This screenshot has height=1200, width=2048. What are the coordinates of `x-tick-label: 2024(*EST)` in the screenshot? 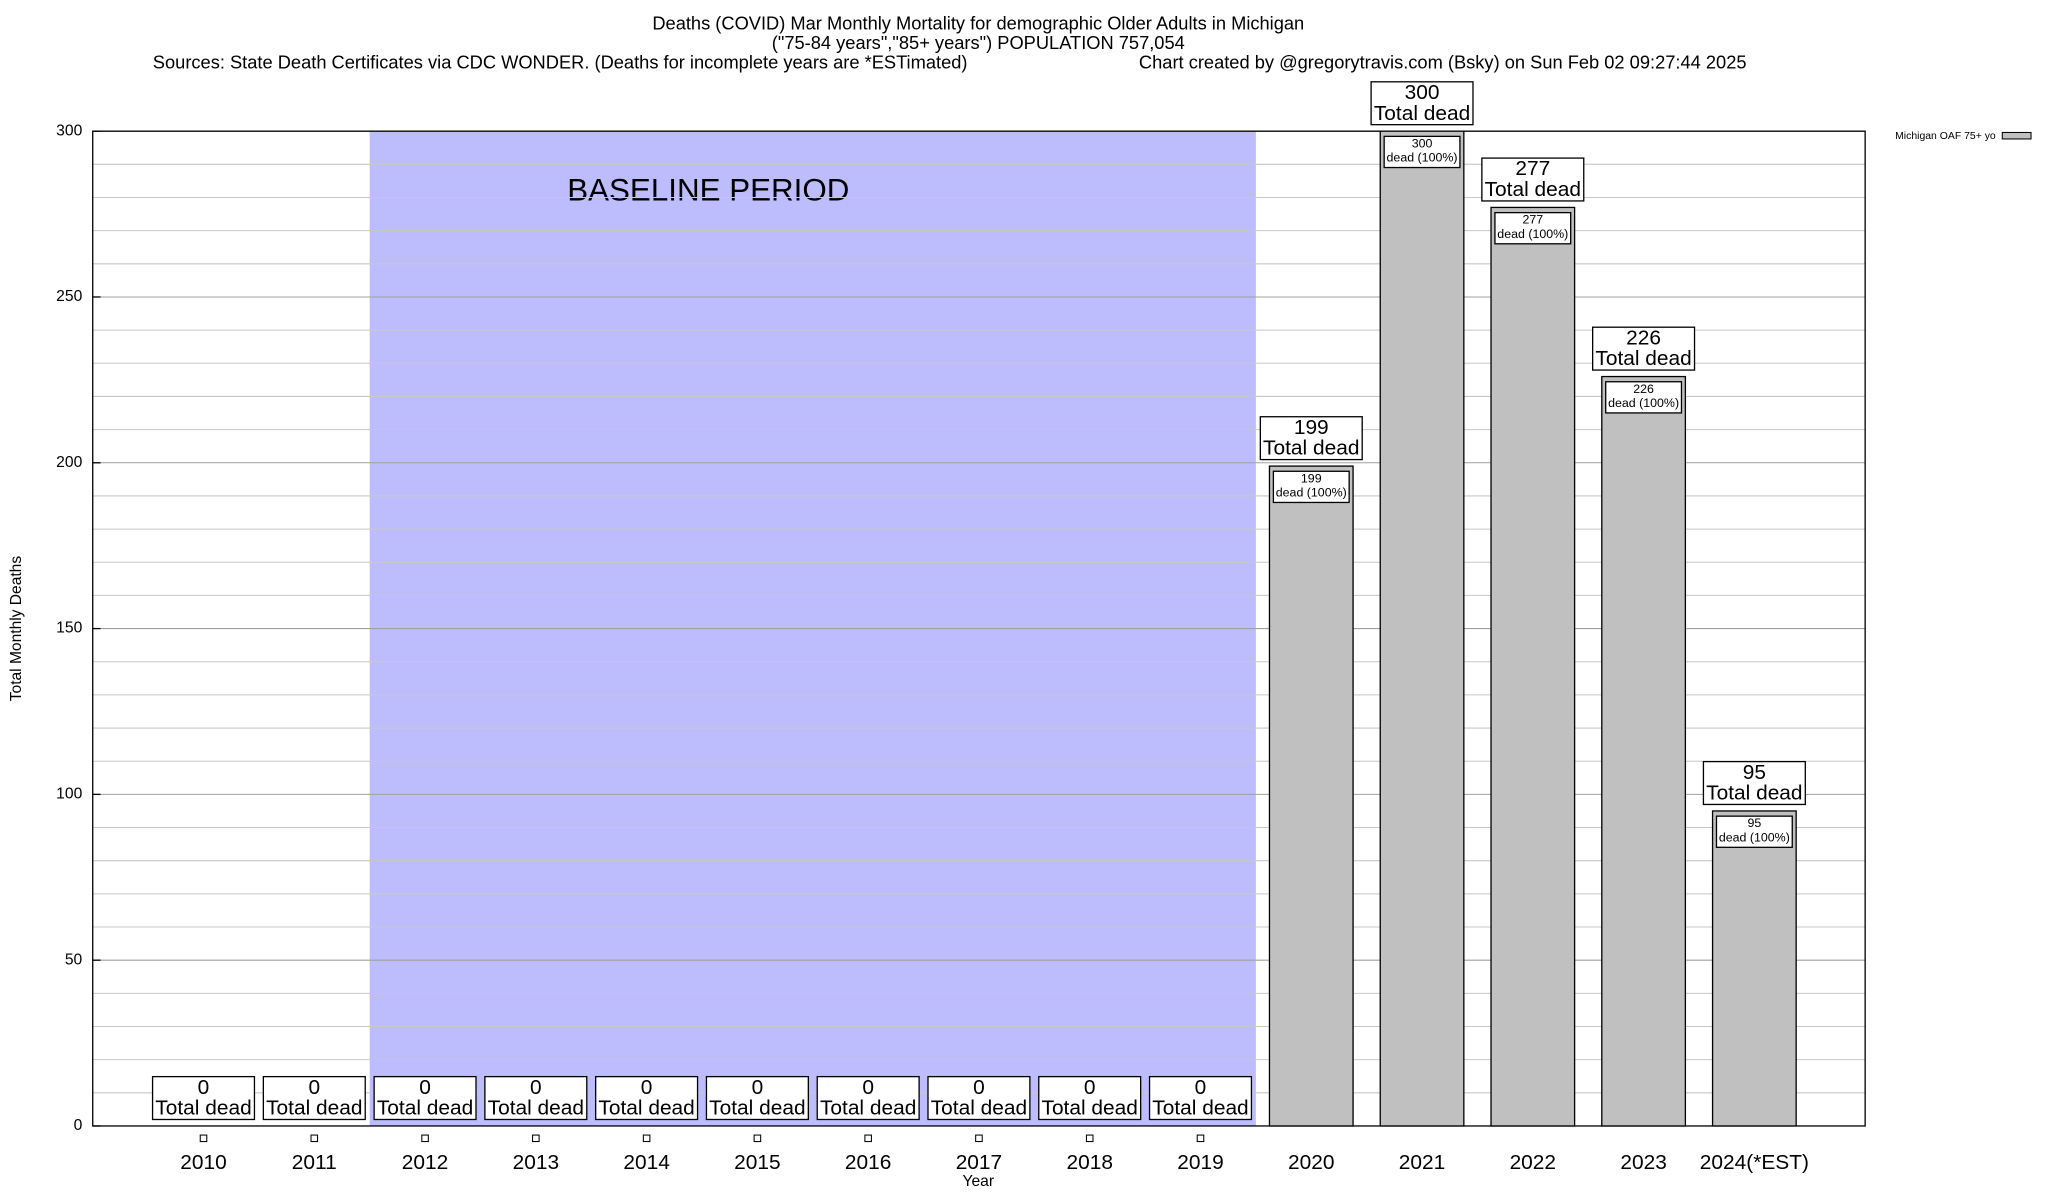 It's located at (1754, 1162).